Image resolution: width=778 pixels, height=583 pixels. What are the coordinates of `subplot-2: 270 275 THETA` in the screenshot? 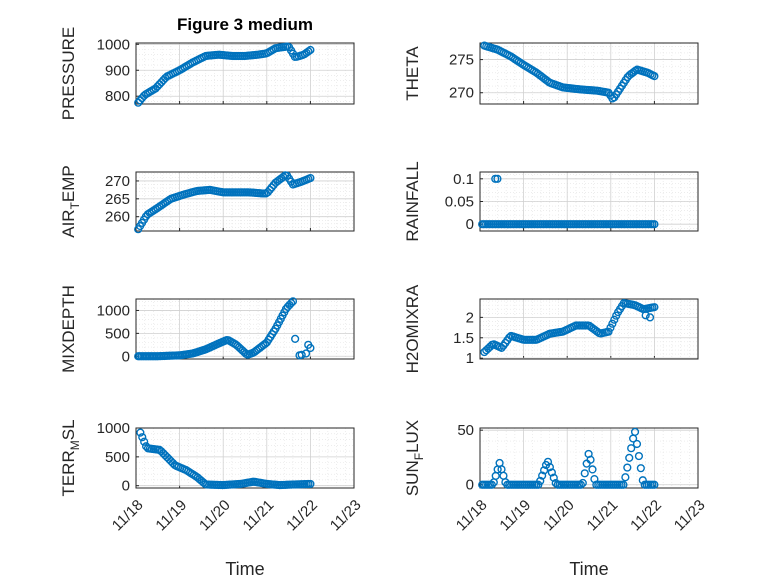 It's located at (551, 73).